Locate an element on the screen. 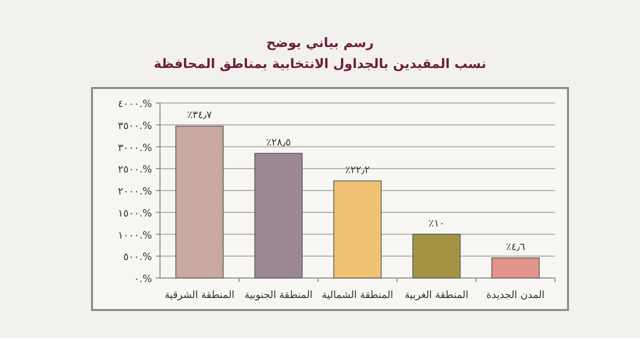  chart-subtitle: نسب المقيدين بالجداول الانتخابية بمناطق المحافظة is located at coordinates (320, 64).